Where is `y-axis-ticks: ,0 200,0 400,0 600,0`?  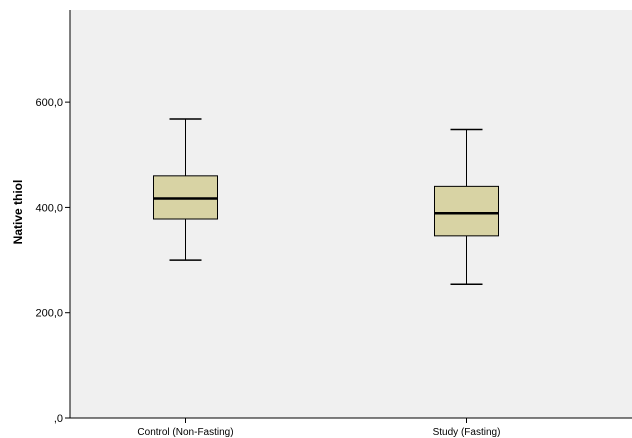 y-axis-ticks: ,0 200,0 400,0 600,0 is located at coordinates (52, 261).